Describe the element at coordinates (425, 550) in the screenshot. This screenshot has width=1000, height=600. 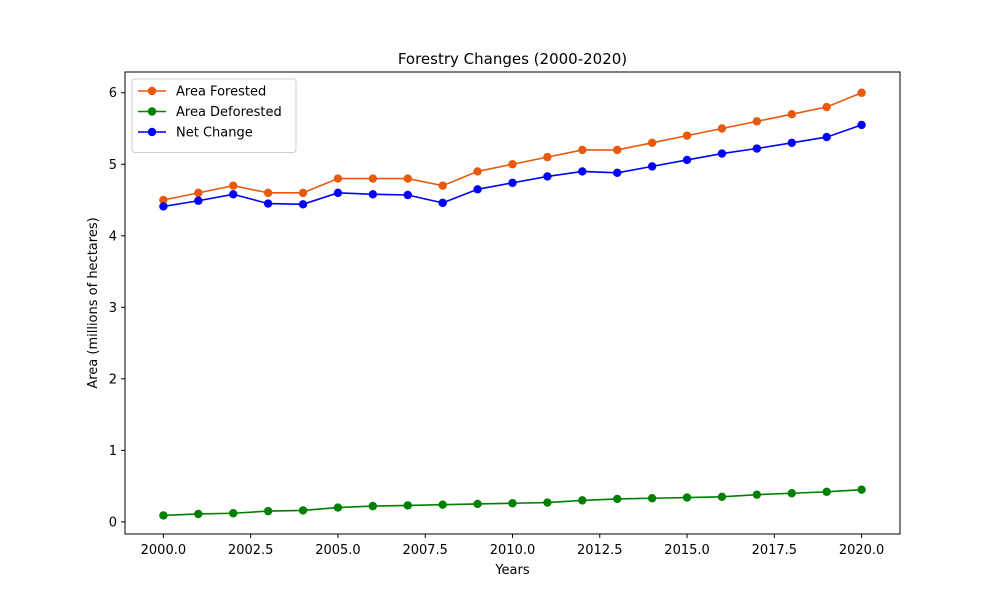
I see `x-tick-label: 2007.5` at that location.